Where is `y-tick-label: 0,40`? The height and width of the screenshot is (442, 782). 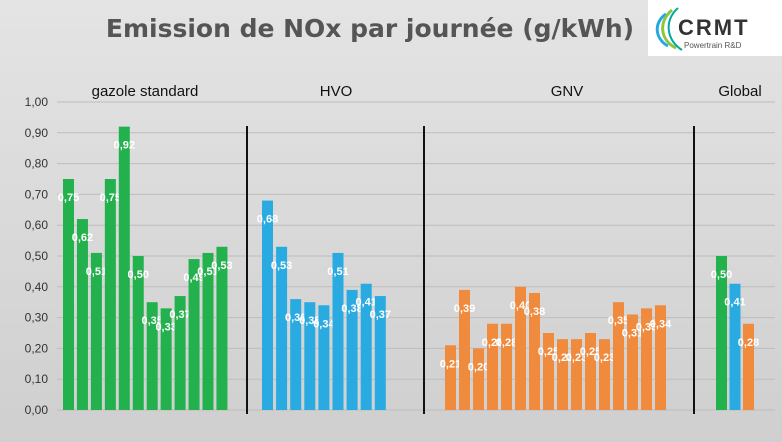 y-tick-label: 0,40 is located at coordinates (37, 287).